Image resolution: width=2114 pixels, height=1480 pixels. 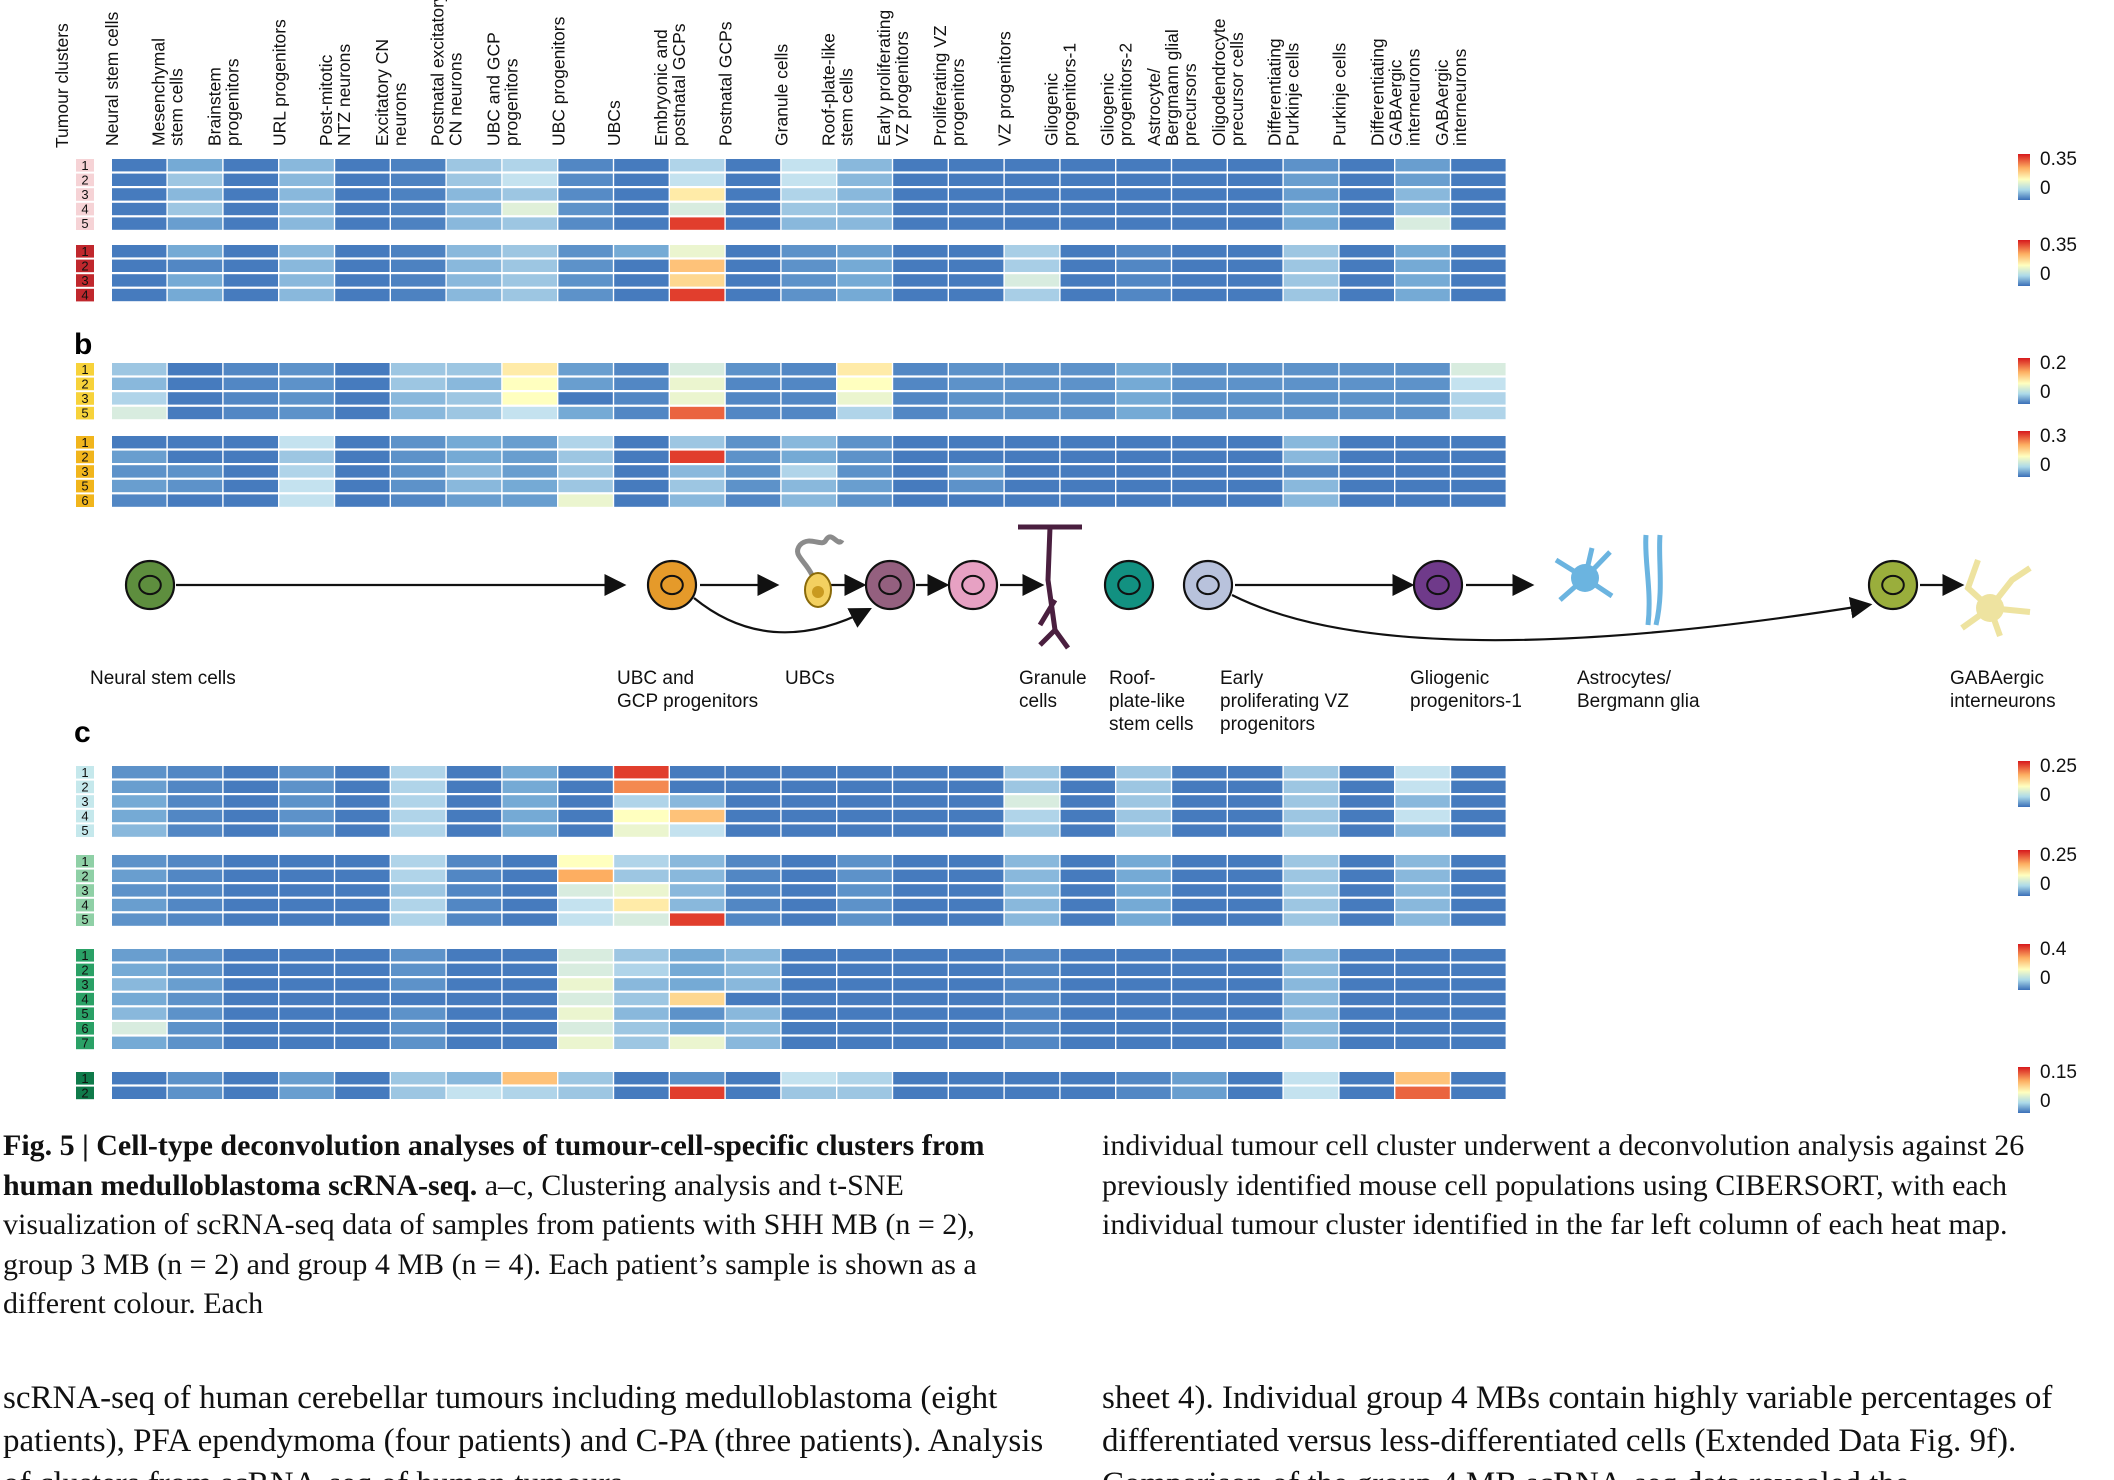 What do you see at coordinates (2058, 855) in the screenshot?
I see `scale-max-label: 0.25` at bounding box center [2058, 855].